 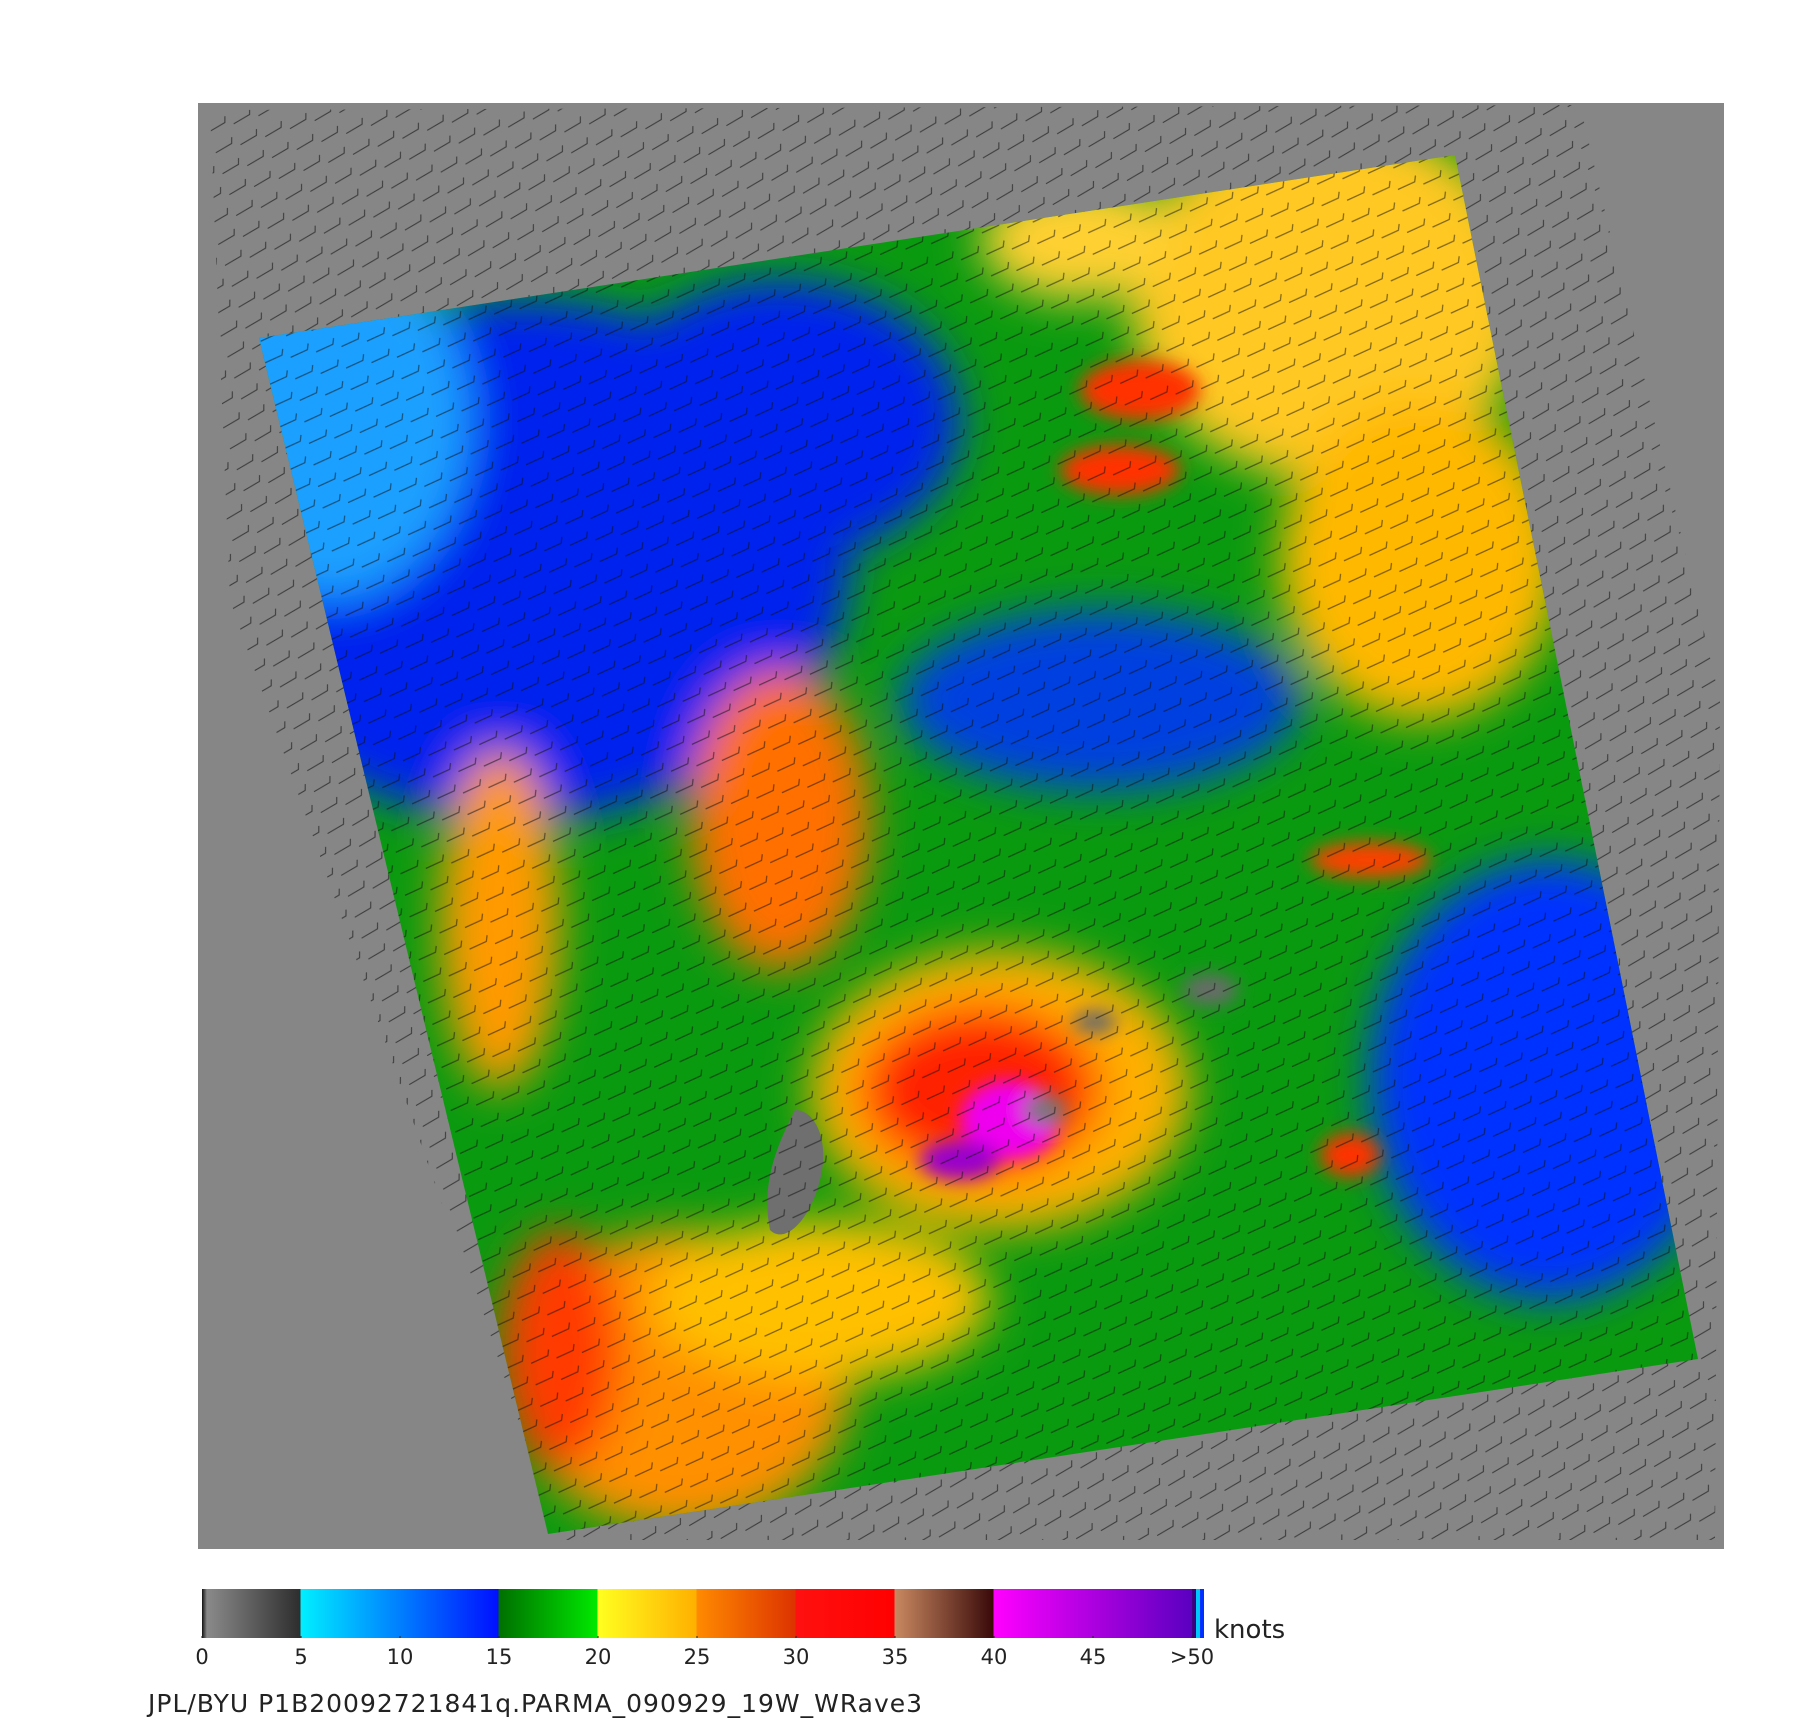 What do you see at coordinates (1093, 1657) in the screenshot?
I see `colorbar-tick-label: 45` at bounding box center [1093, 1657].